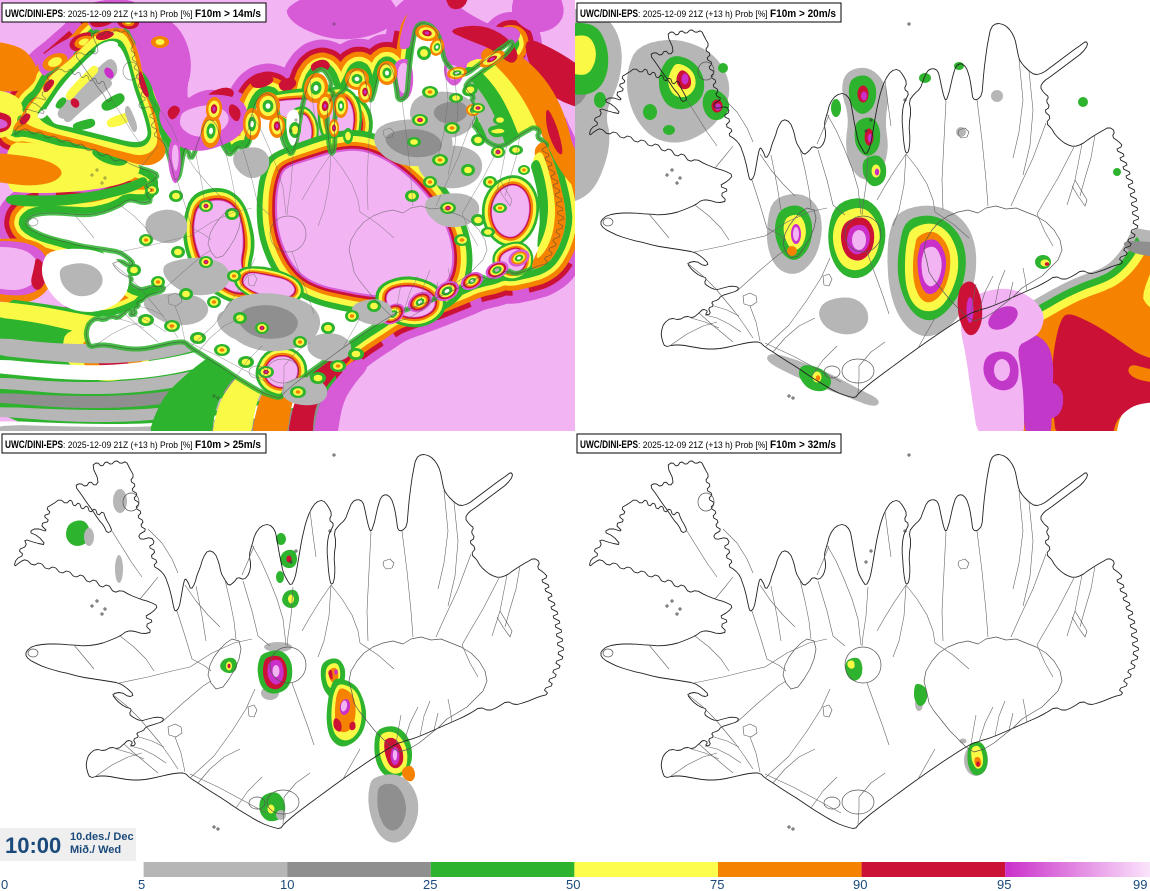 This screenshot has width=1150, height=891. What do you see at coordinates (1140, 884) in the screenshot?
I see `svg-text: 99` at bounding box center [1140, 884].